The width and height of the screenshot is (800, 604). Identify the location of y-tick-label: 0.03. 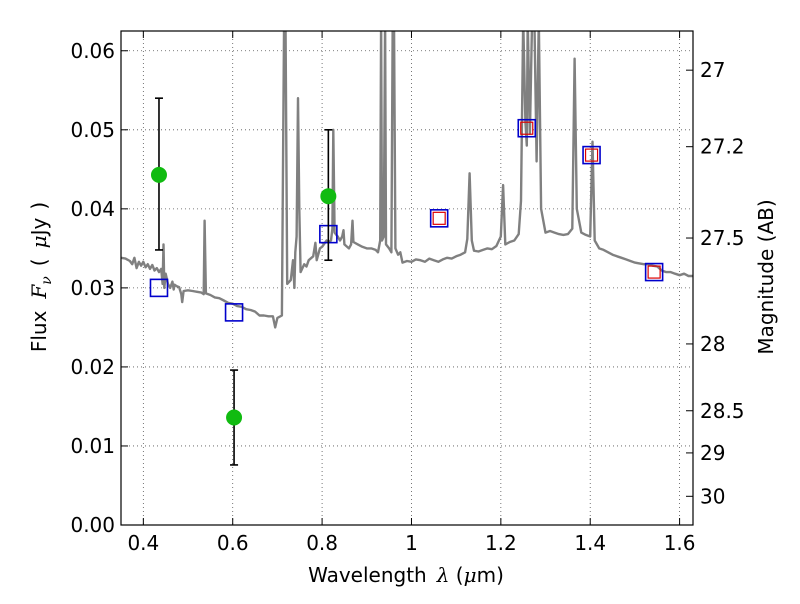
(92, 288).